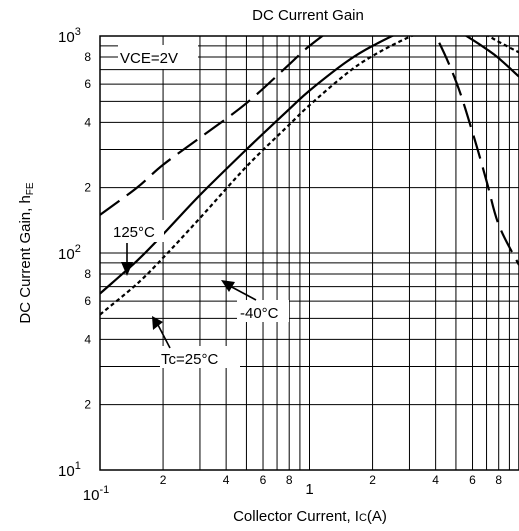 The width and height of the screenshot is (519, 531). What do you see at coordinates (310, 516) in the screenshot?
I see `x-axis-label: Collector Current, IC(A)` at bounding box center [310, 516].